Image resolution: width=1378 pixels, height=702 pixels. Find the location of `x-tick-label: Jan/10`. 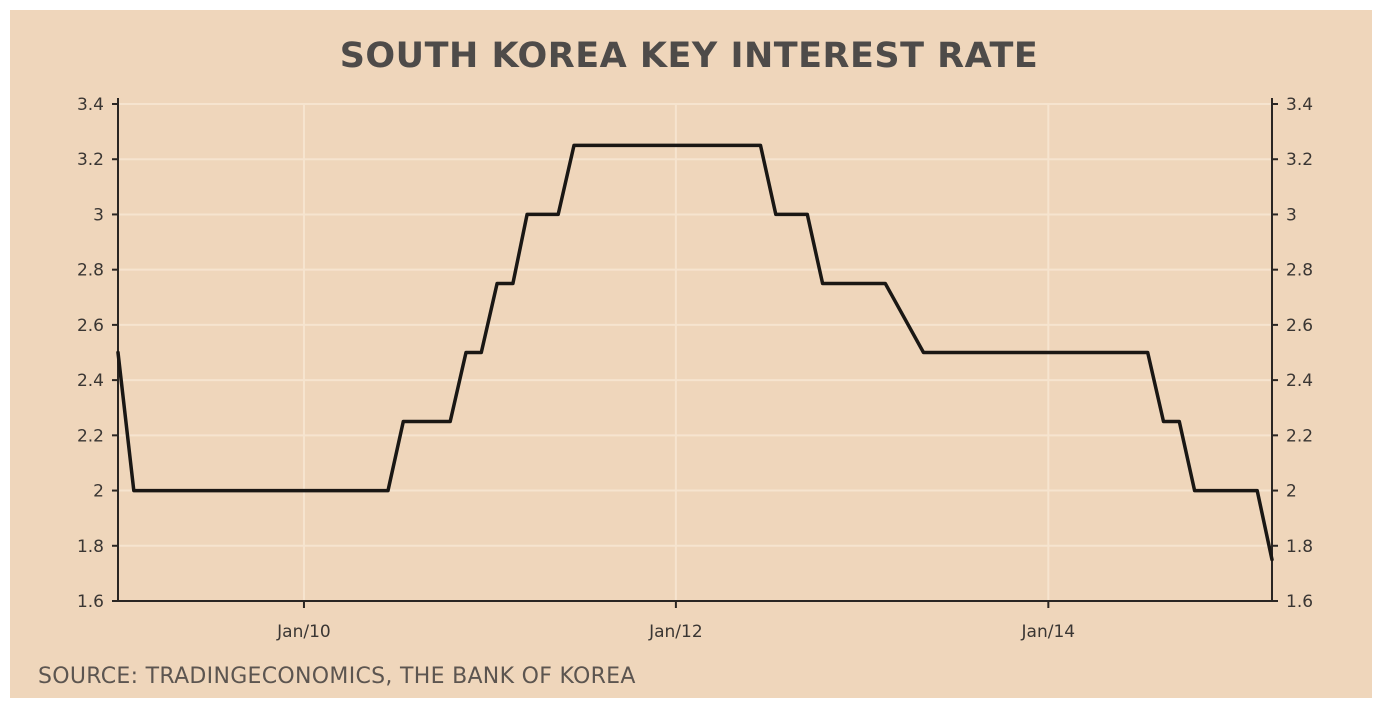

x-tick-label: Jan/10 is located at coordinates (303, 632).